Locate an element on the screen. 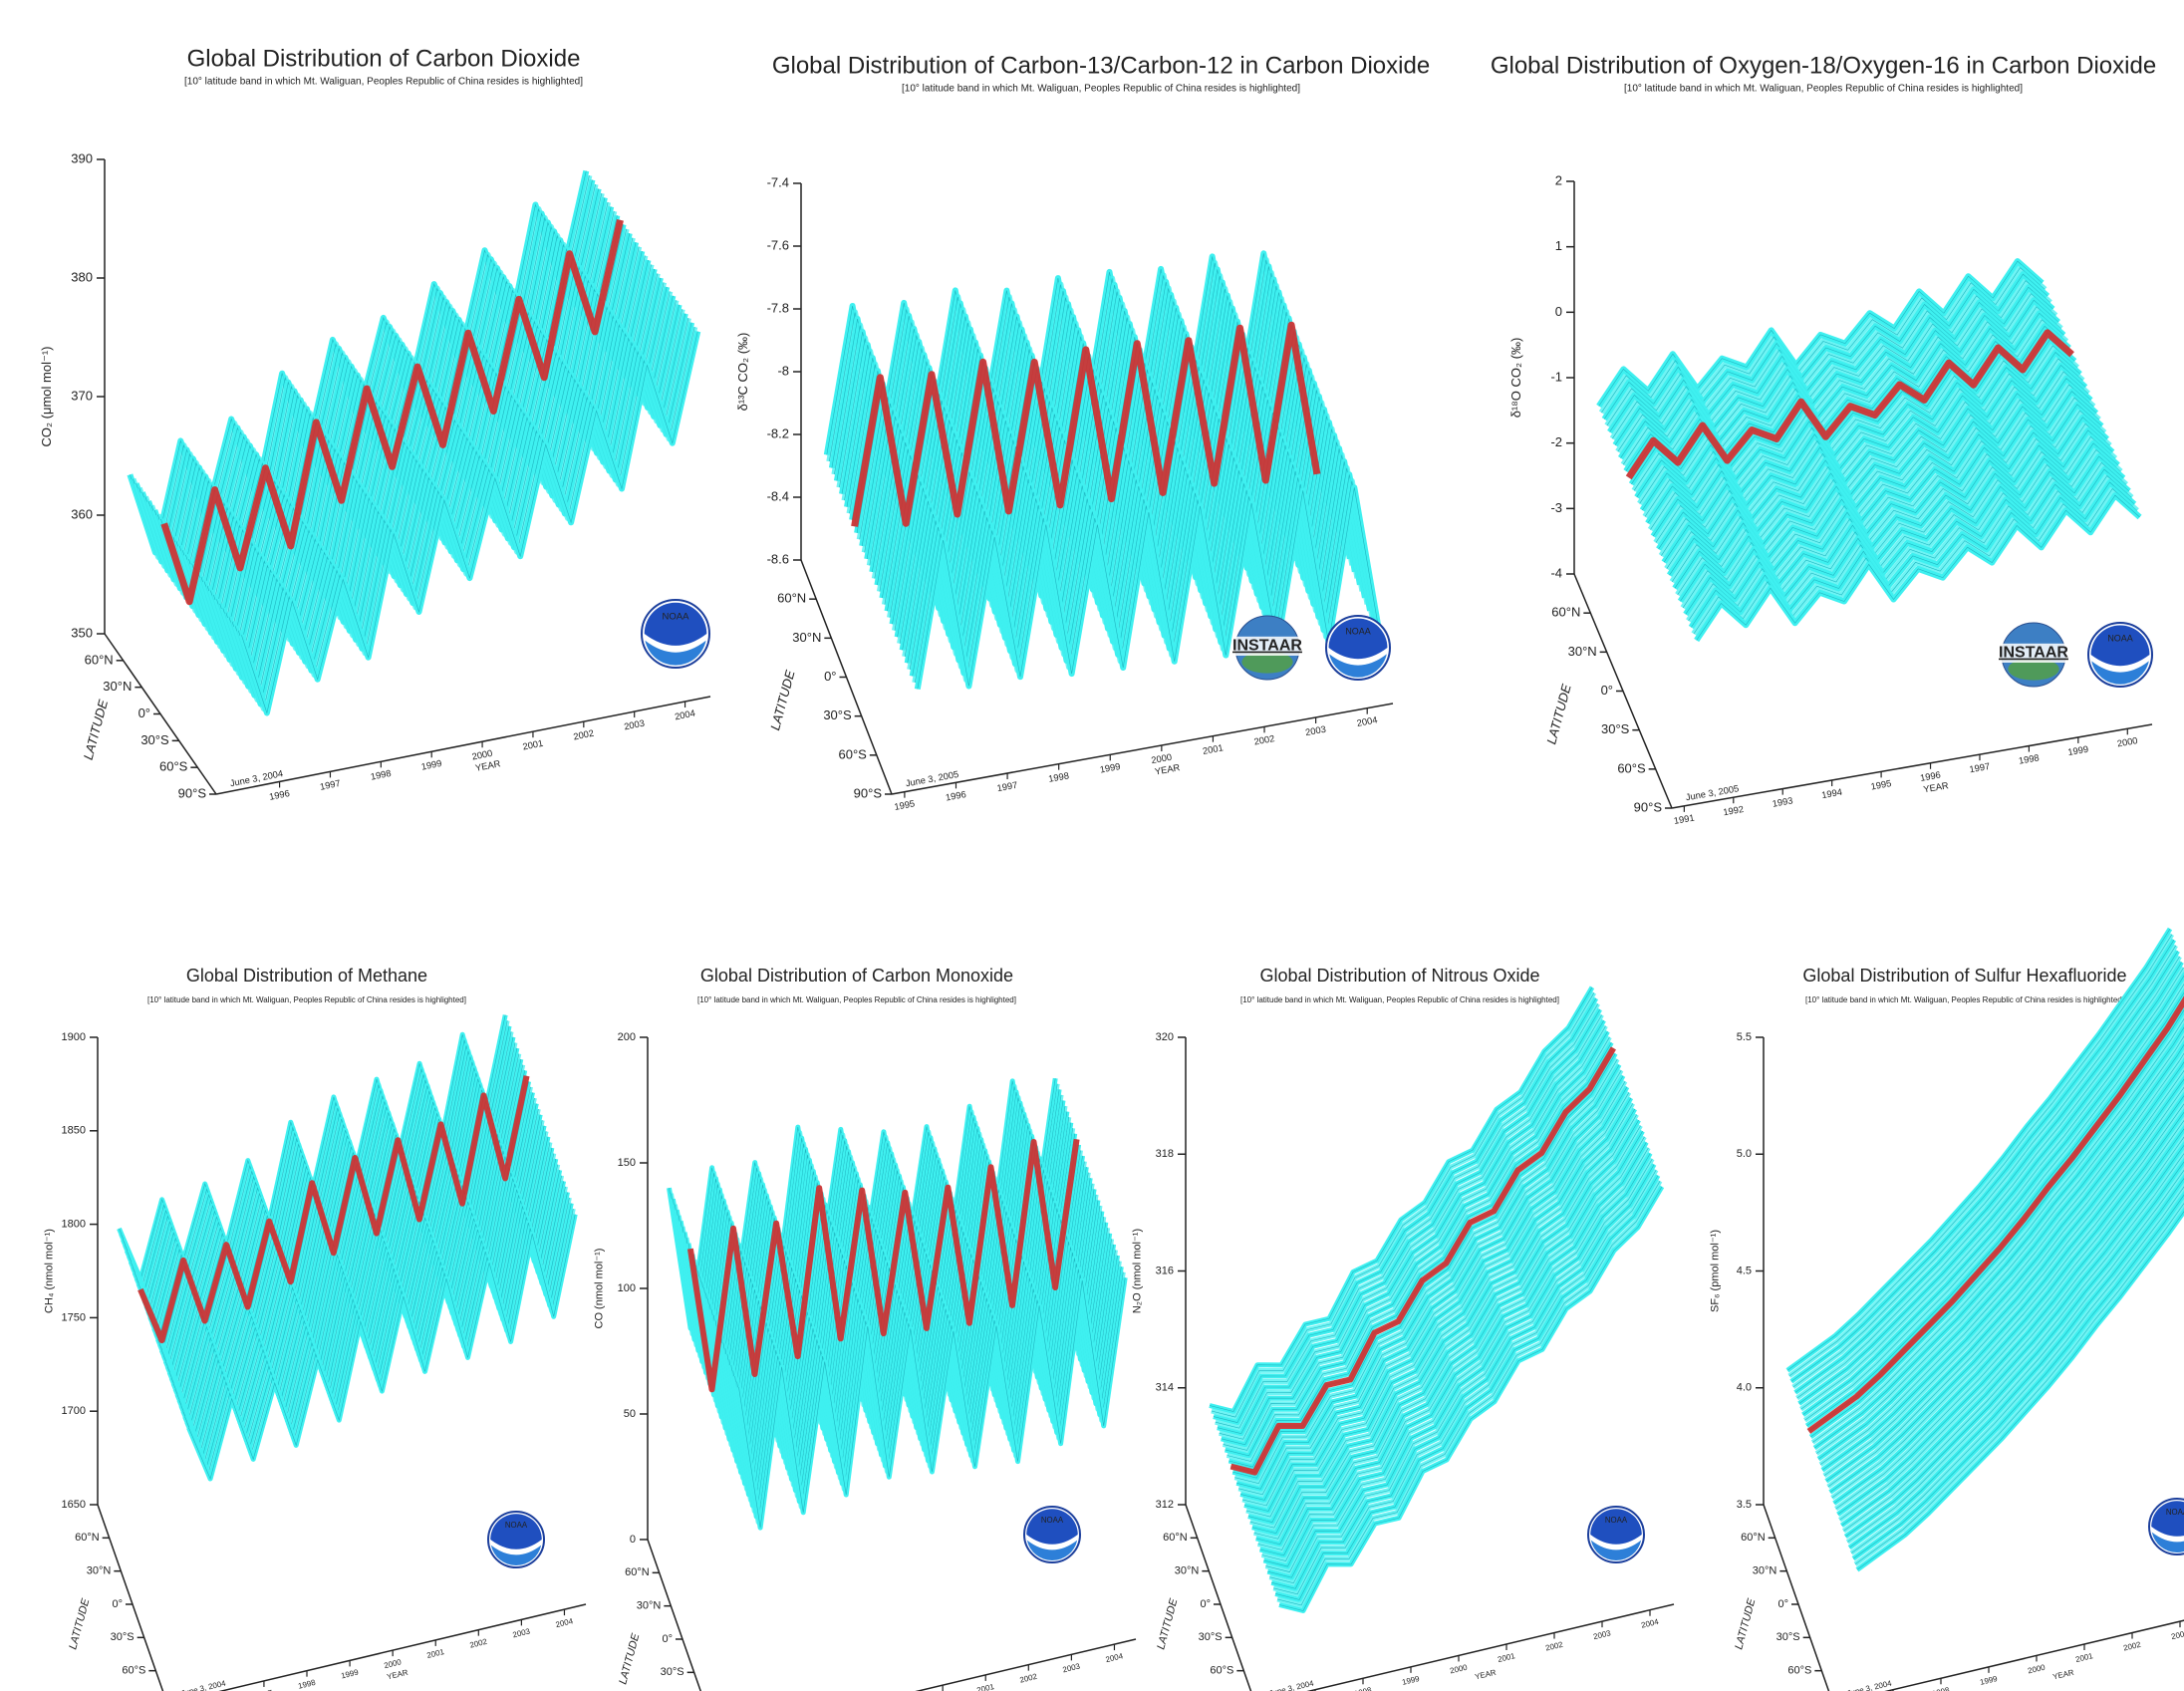 This screenshot has height=1691, width=2184. y-tick-label: -8.4 is located at coordinates (778, 495).